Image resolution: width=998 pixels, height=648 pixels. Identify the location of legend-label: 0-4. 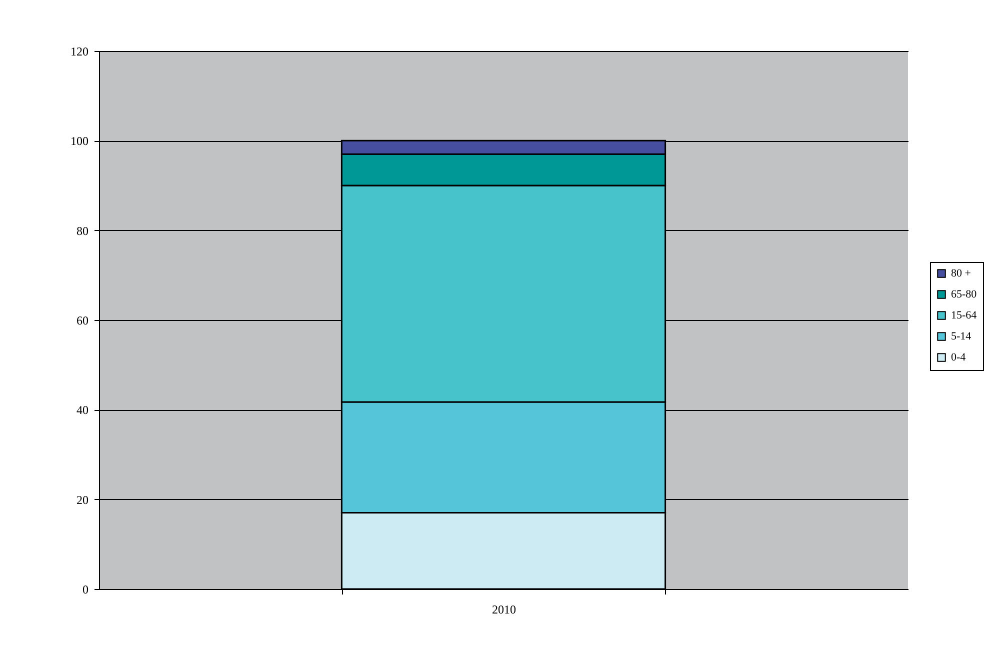
(958, 358).